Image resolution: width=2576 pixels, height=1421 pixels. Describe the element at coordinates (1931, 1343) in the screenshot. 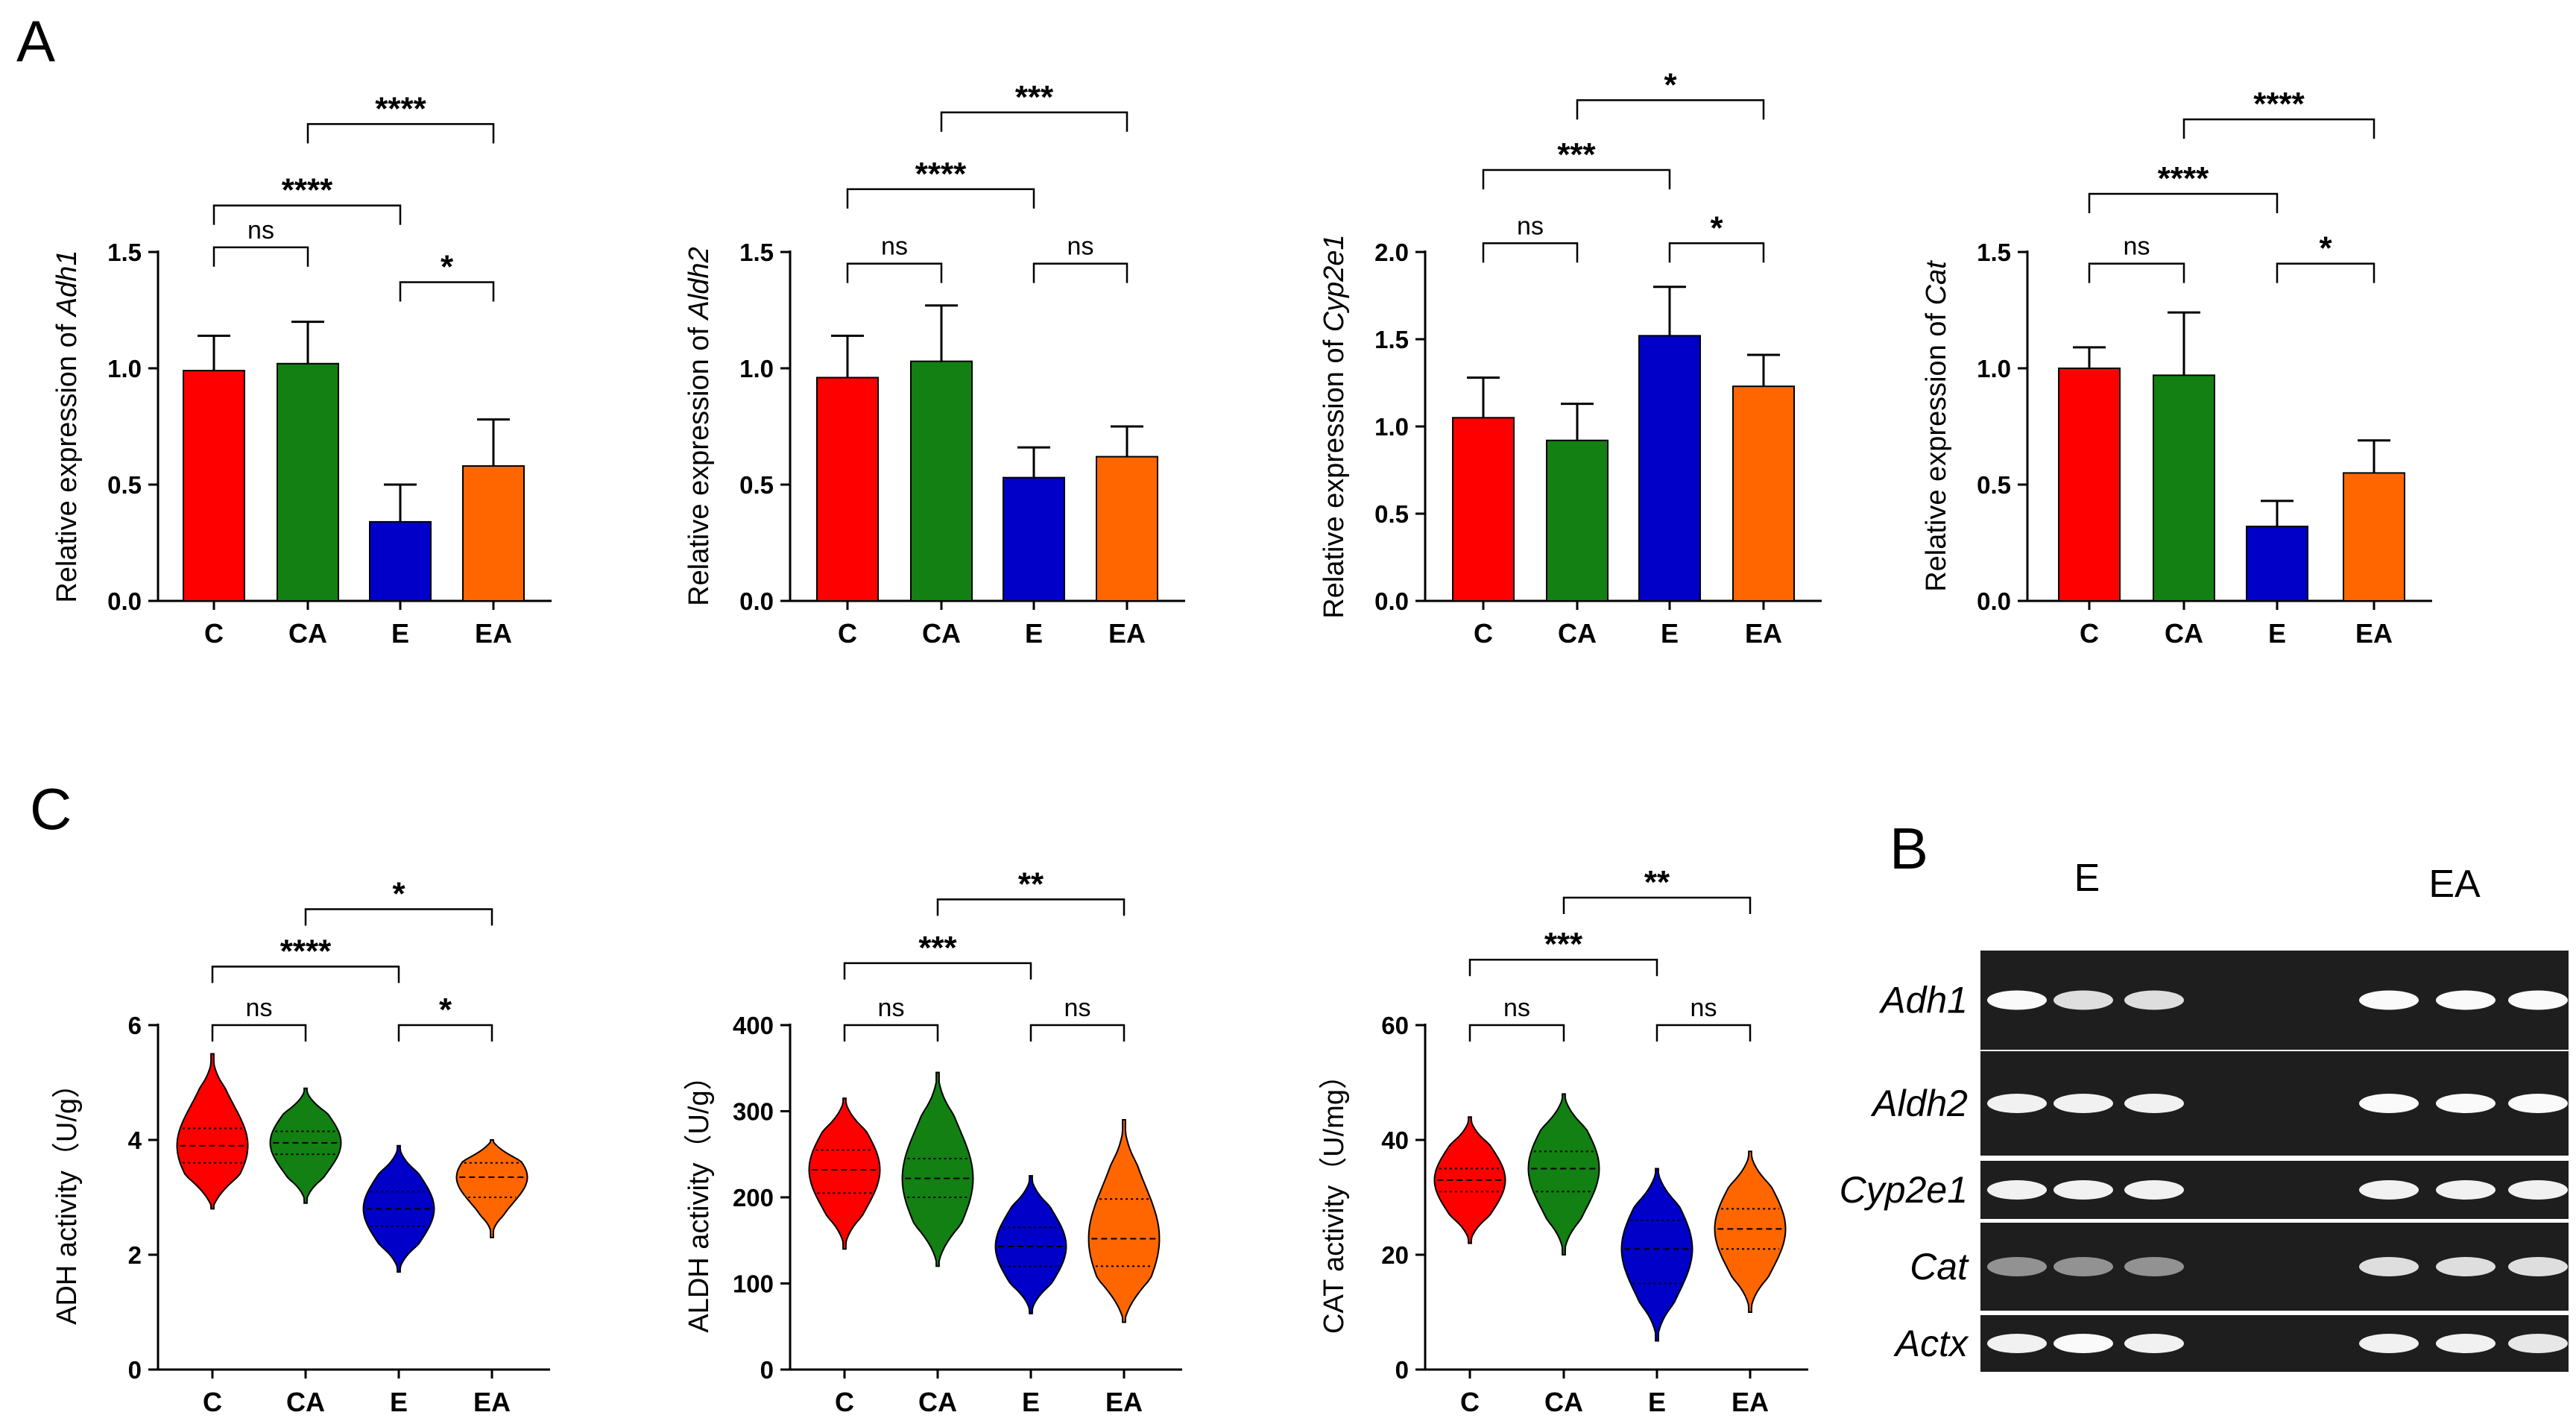

I see `gel-row-label: Actx` at that location.